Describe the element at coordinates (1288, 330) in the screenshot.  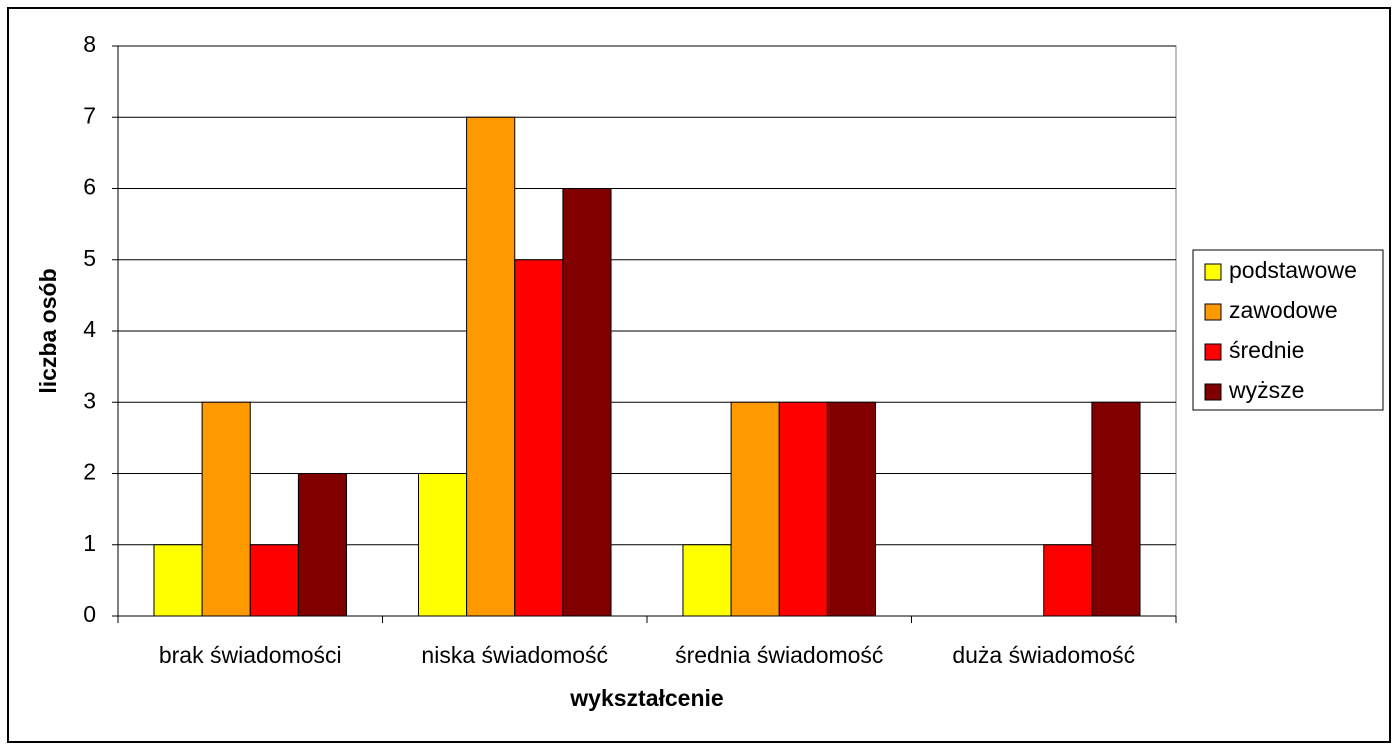
I see `legend-box` at that location.